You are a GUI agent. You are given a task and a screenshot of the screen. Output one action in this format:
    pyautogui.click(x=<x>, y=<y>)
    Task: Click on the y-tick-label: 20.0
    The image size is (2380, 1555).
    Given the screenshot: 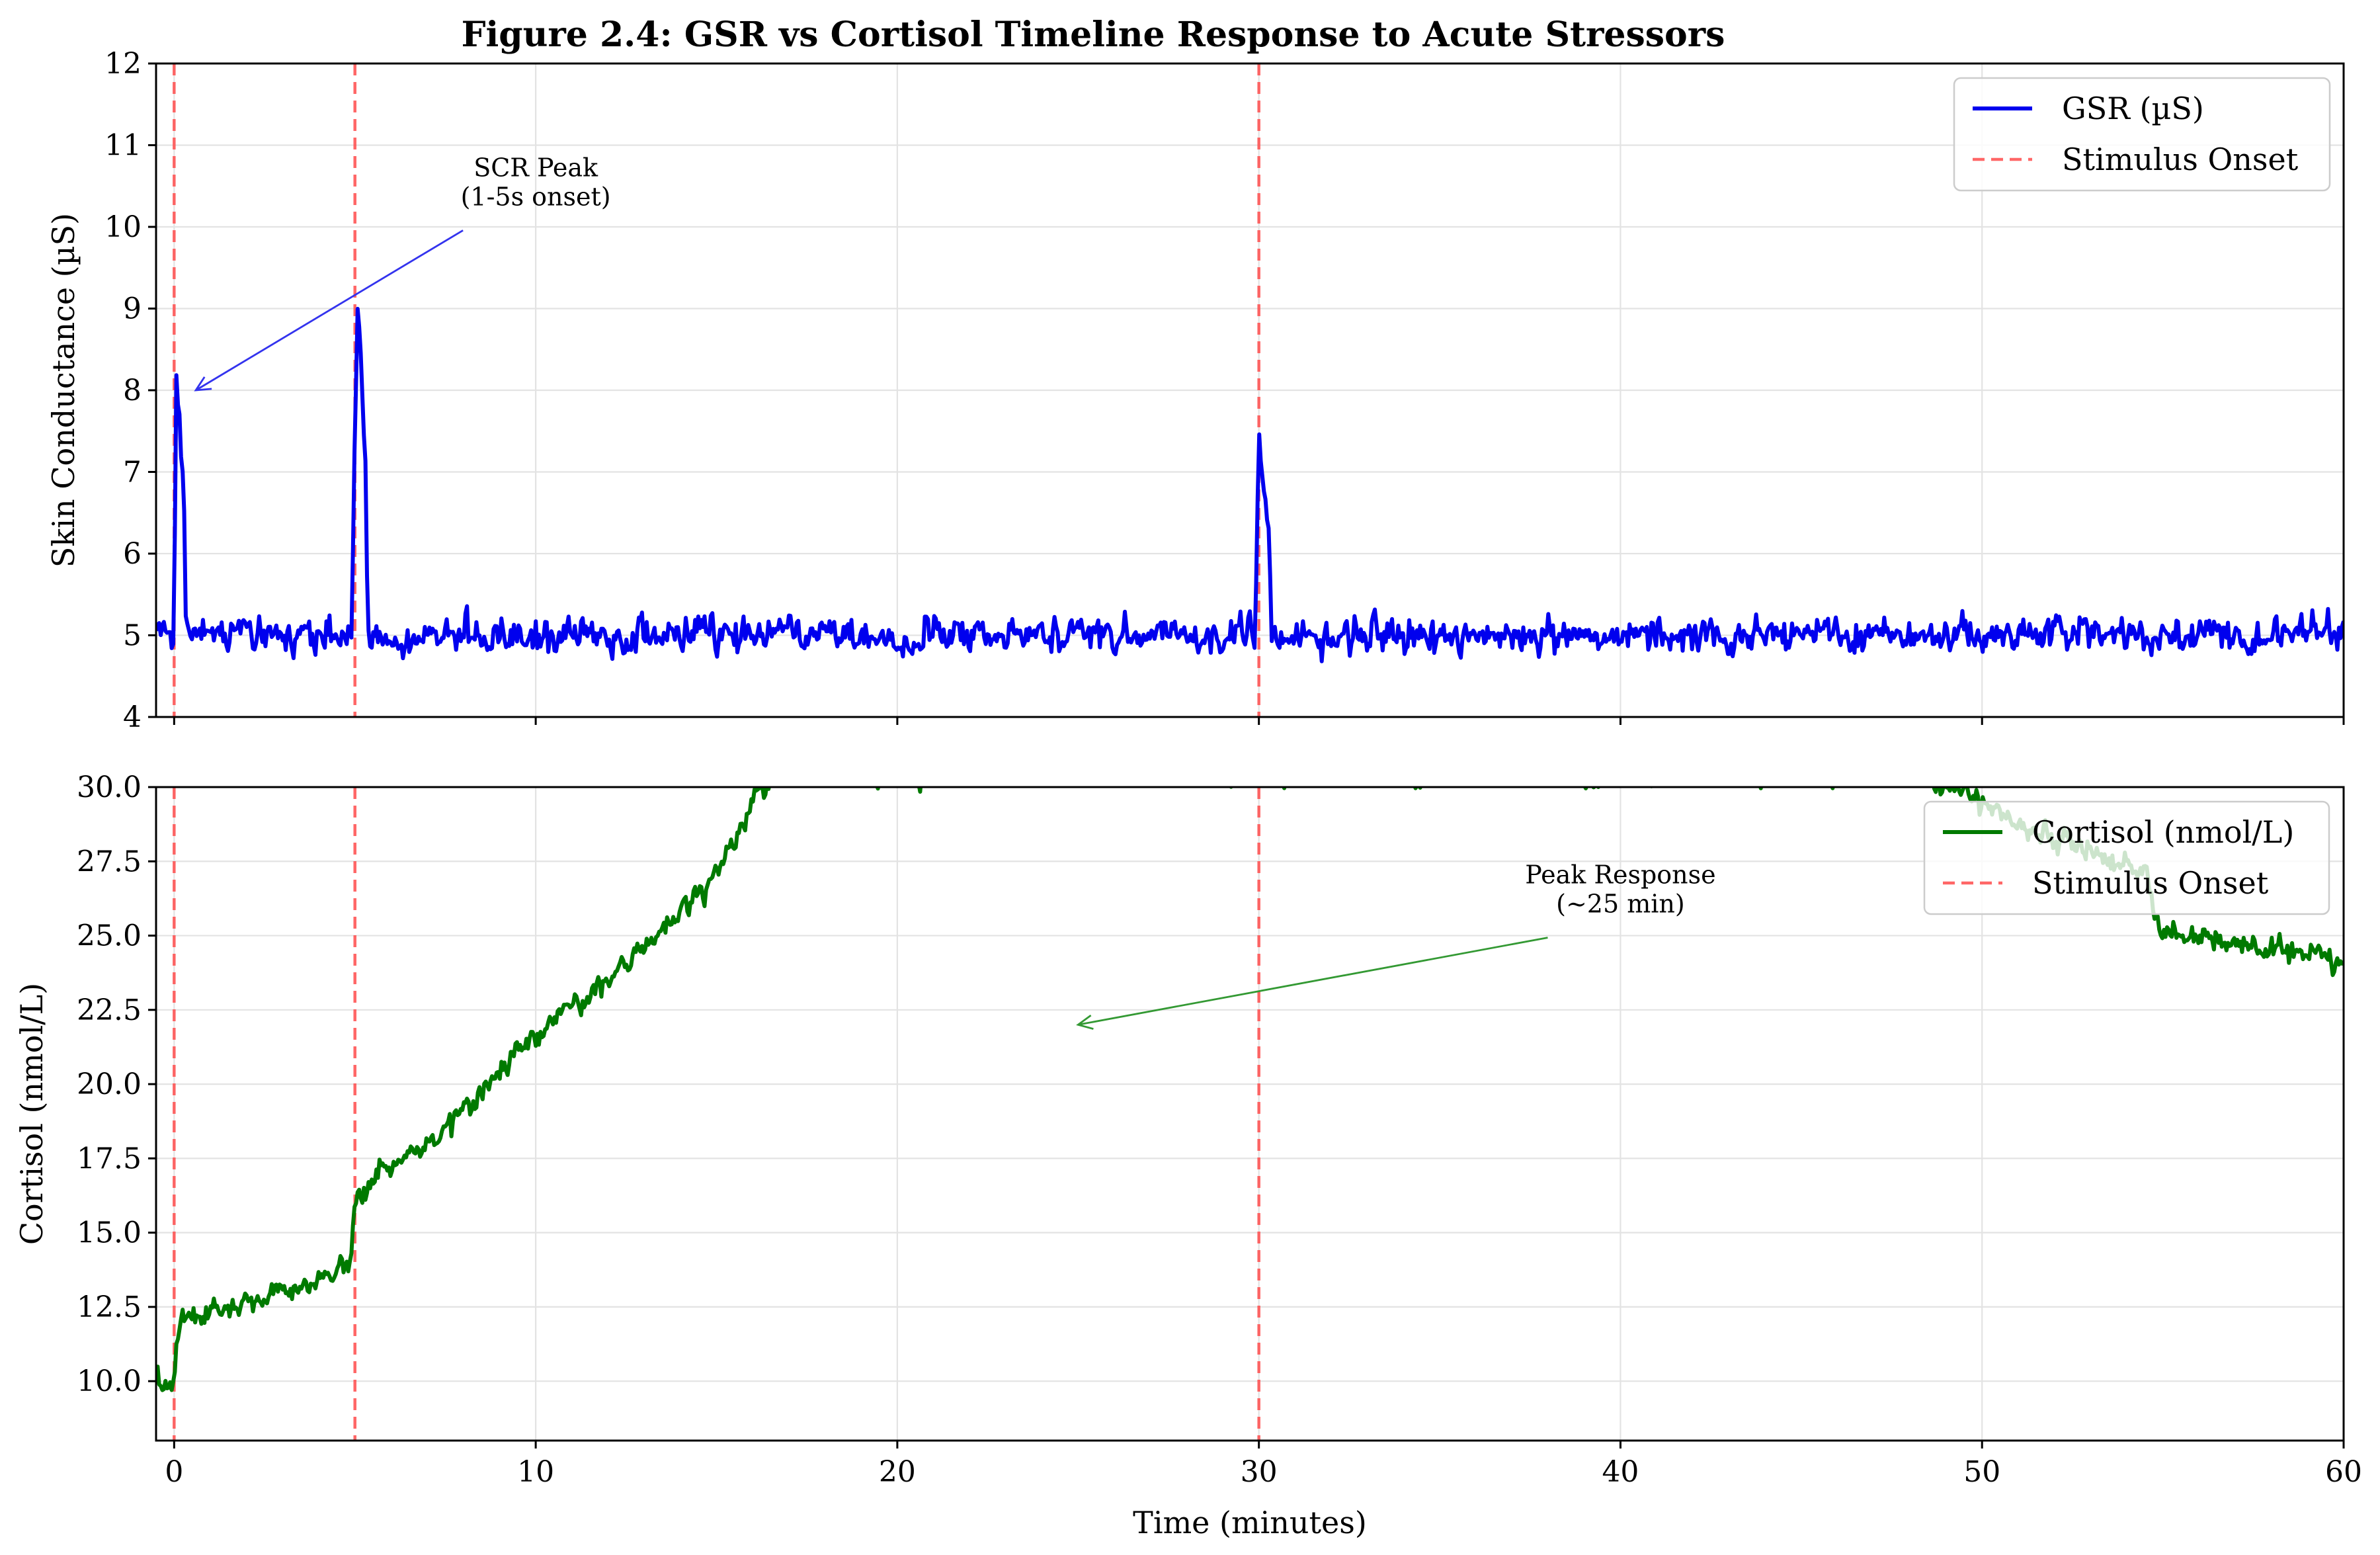 What is the action you would take?
    pyautogui.click(x=109, y=1084)
    